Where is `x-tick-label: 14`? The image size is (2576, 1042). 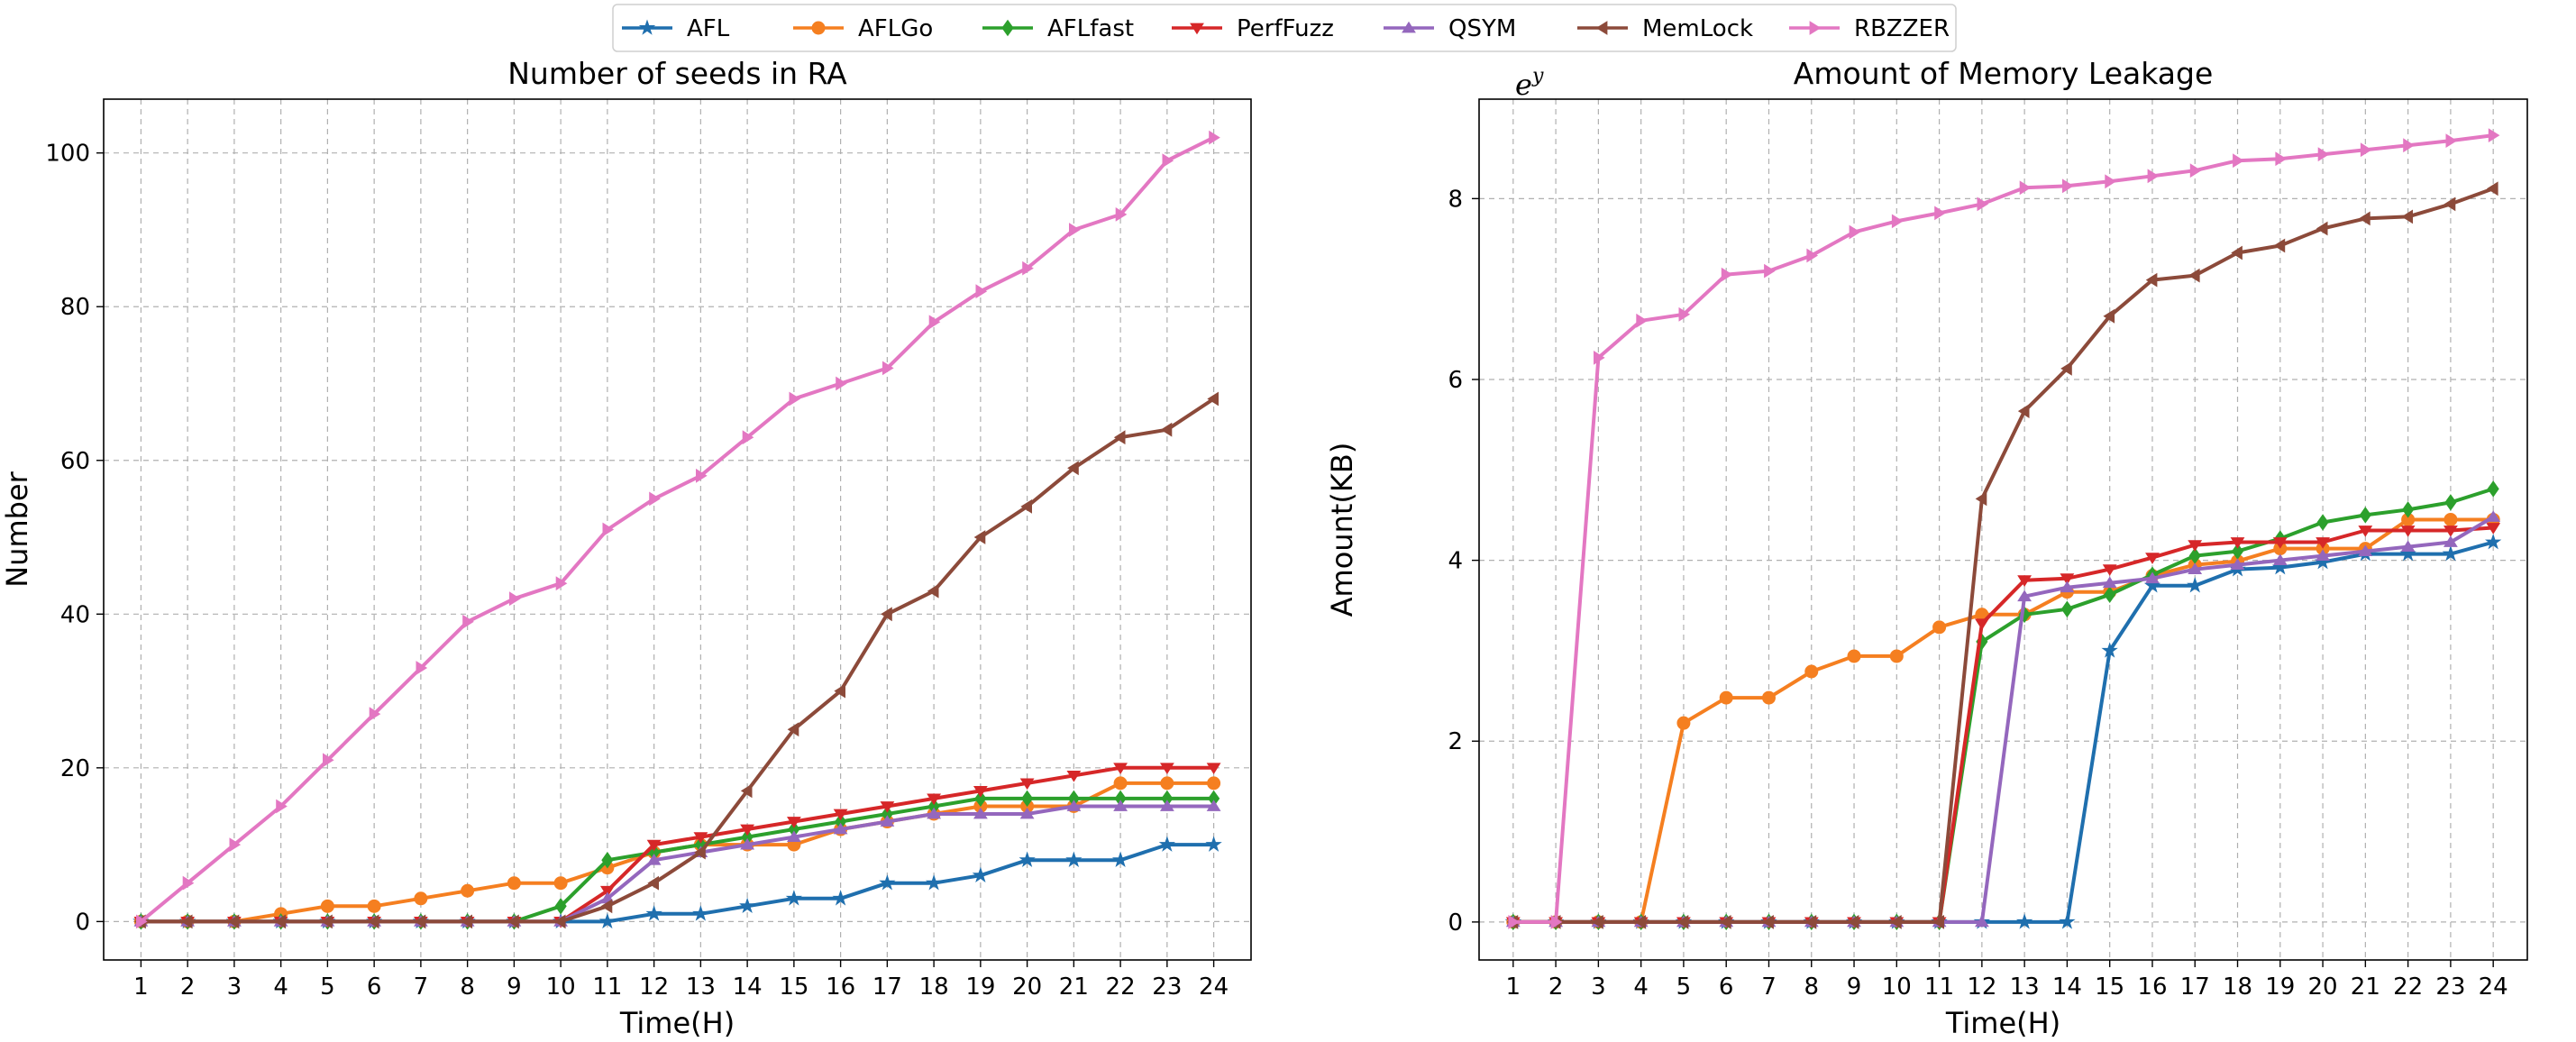
x-tick-label: 14 is located at coordinates (748, 987).